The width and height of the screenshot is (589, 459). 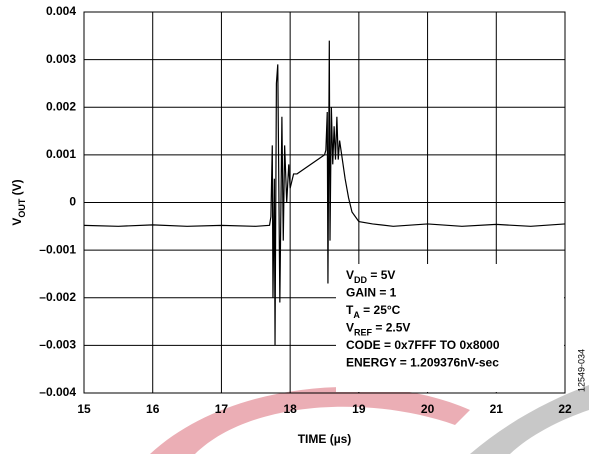 What do you see at coordinates (72, 202) in the screenshot?
I see `y-tick-label: 0` at bounding box center [72, 202].